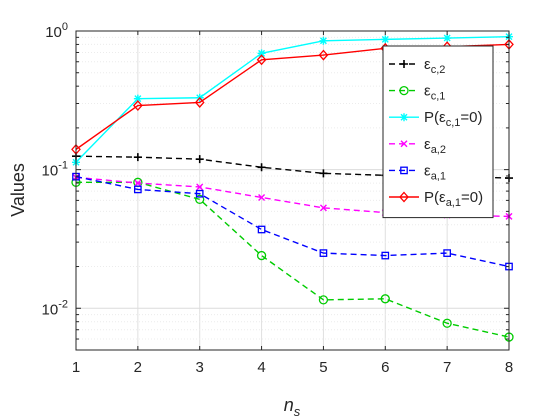 This screenshot has height=420, width=560. I want to click on legend-entry: P(εc,1=0), so click(435, 119).